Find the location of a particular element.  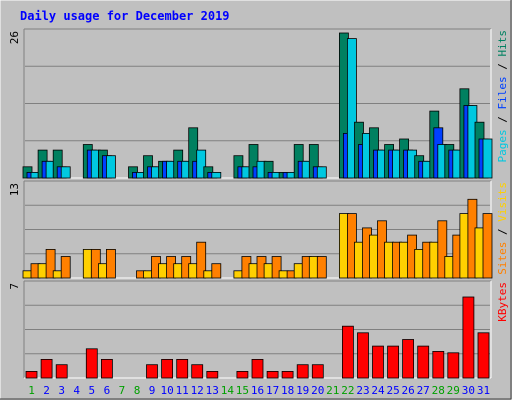

x-tick-label-day-13: 13 is located at coordinates (212, 390).